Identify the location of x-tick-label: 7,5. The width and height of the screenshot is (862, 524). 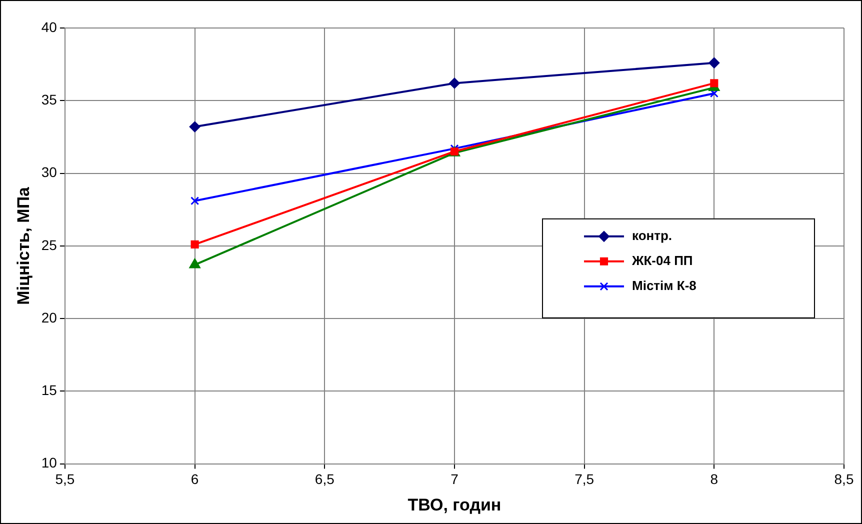
(584, 479).